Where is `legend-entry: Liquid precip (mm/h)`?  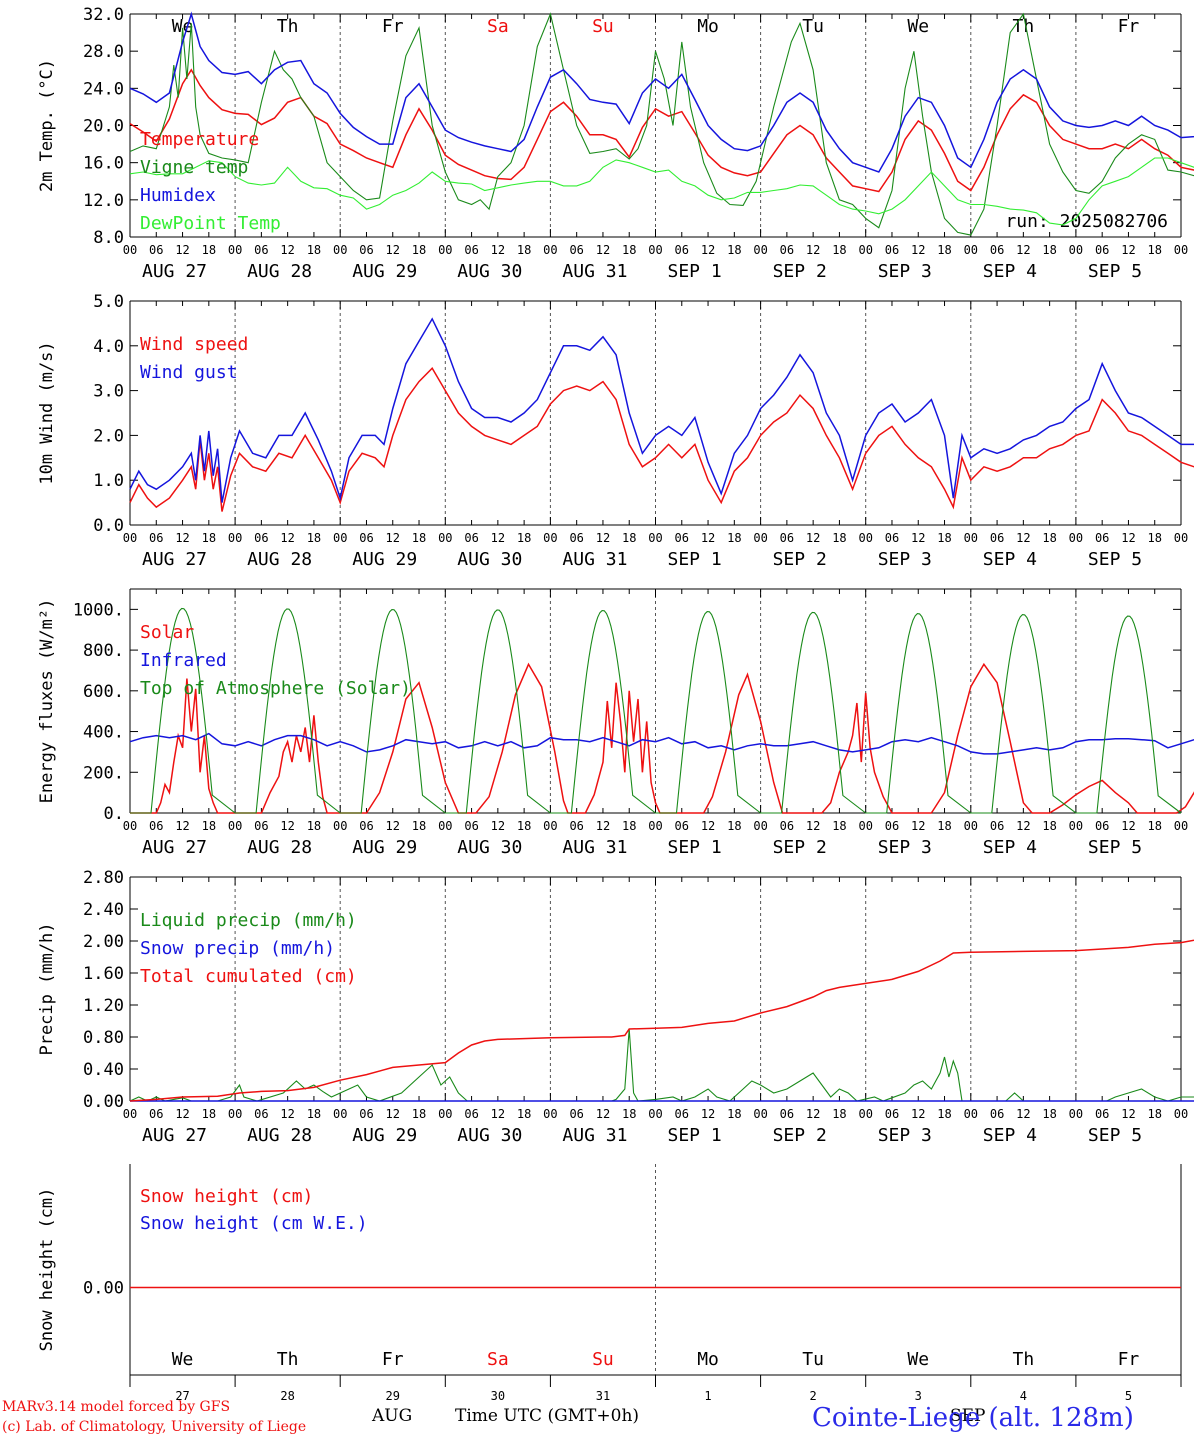 legend-entry: Liquid precip (mm/h) is located at coordinates (248, 920).